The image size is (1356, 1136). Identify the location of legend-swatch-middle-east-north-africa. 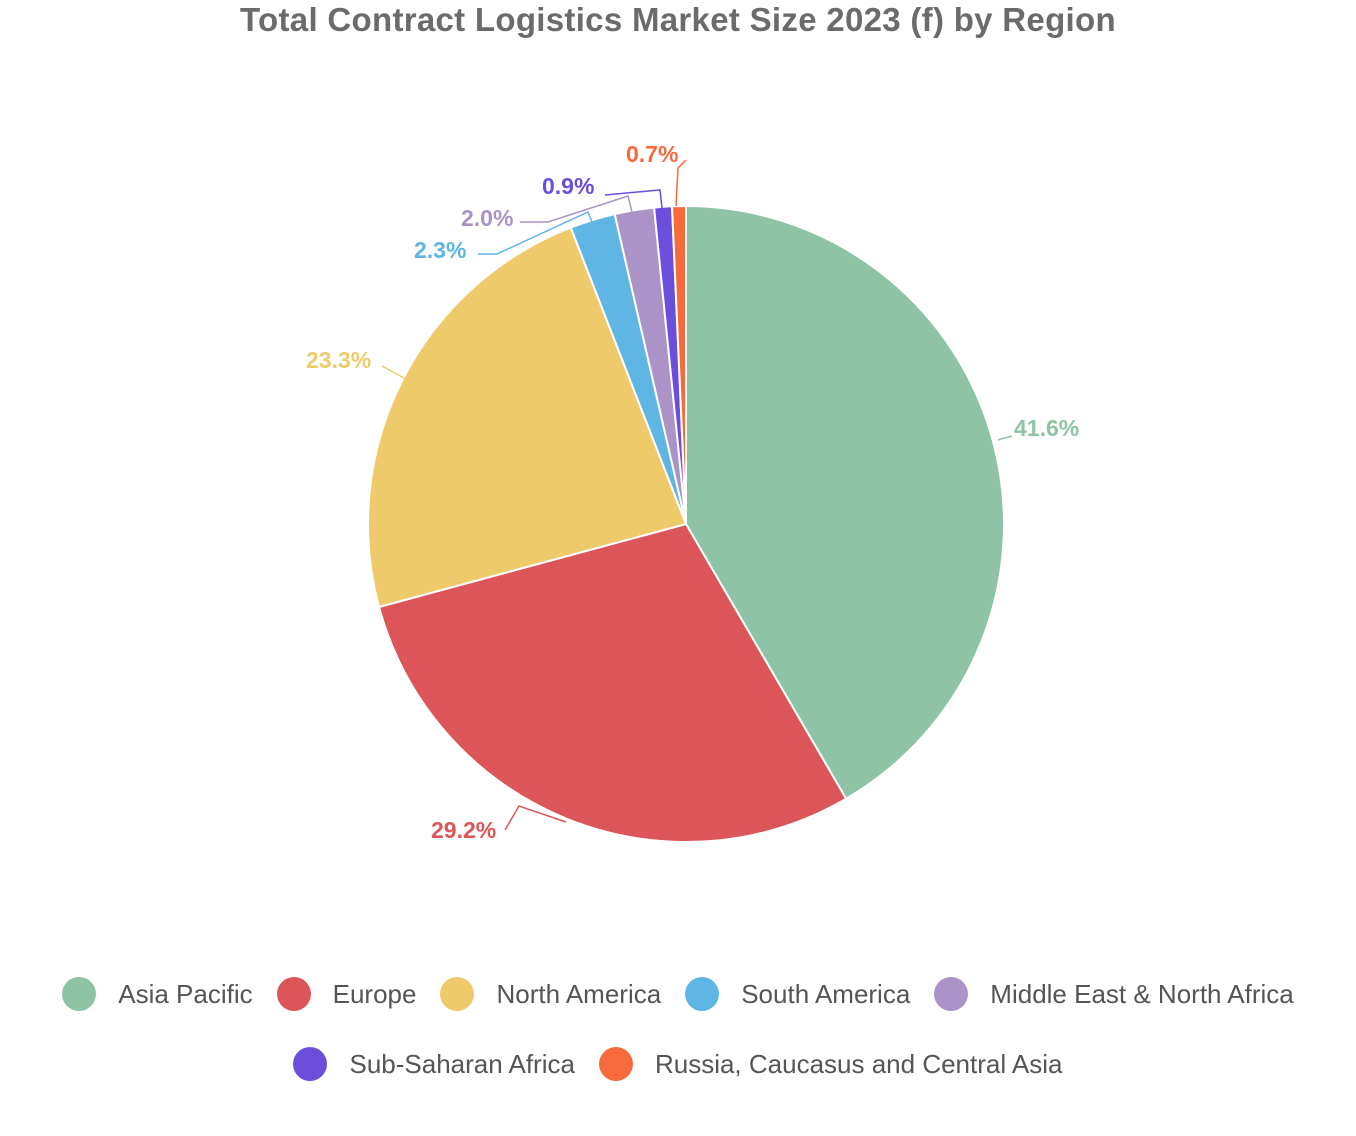
(951, 994).